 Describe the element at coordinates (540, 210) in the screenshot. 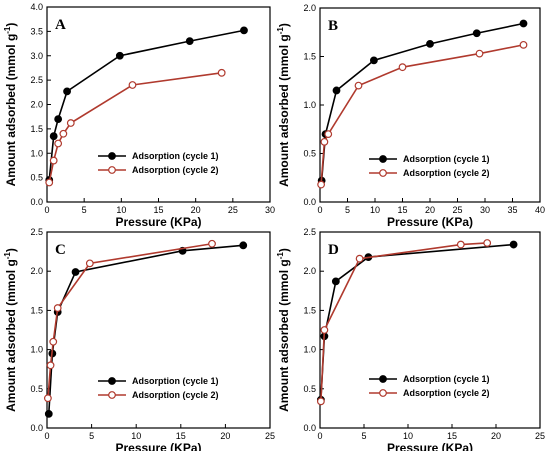

I see `x-tick-label: 40` at that location.